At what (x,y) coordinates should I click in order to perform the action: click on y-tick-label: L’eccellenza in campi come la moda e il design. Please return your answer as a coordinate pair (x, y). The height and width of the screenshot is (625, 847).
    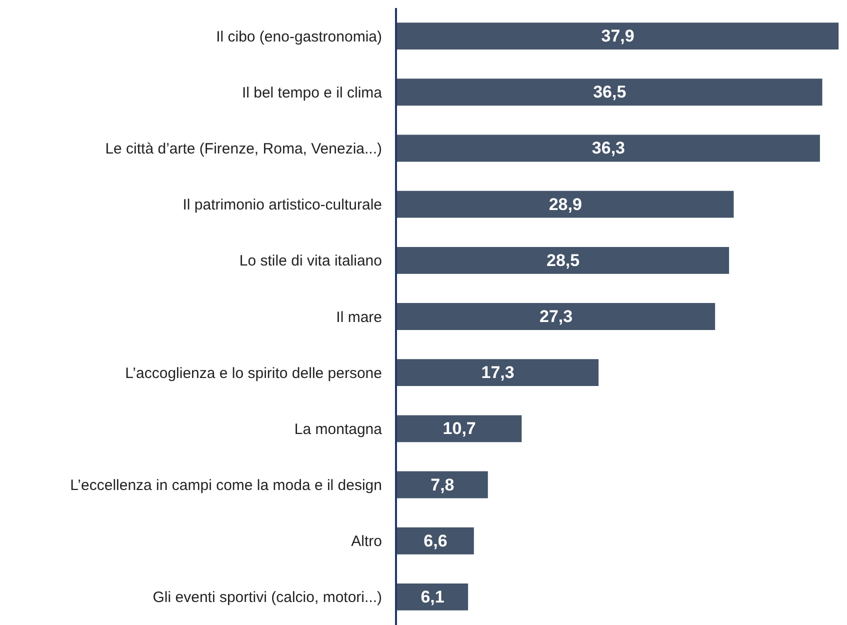
    Looking at the image, I should click on (226, 485).